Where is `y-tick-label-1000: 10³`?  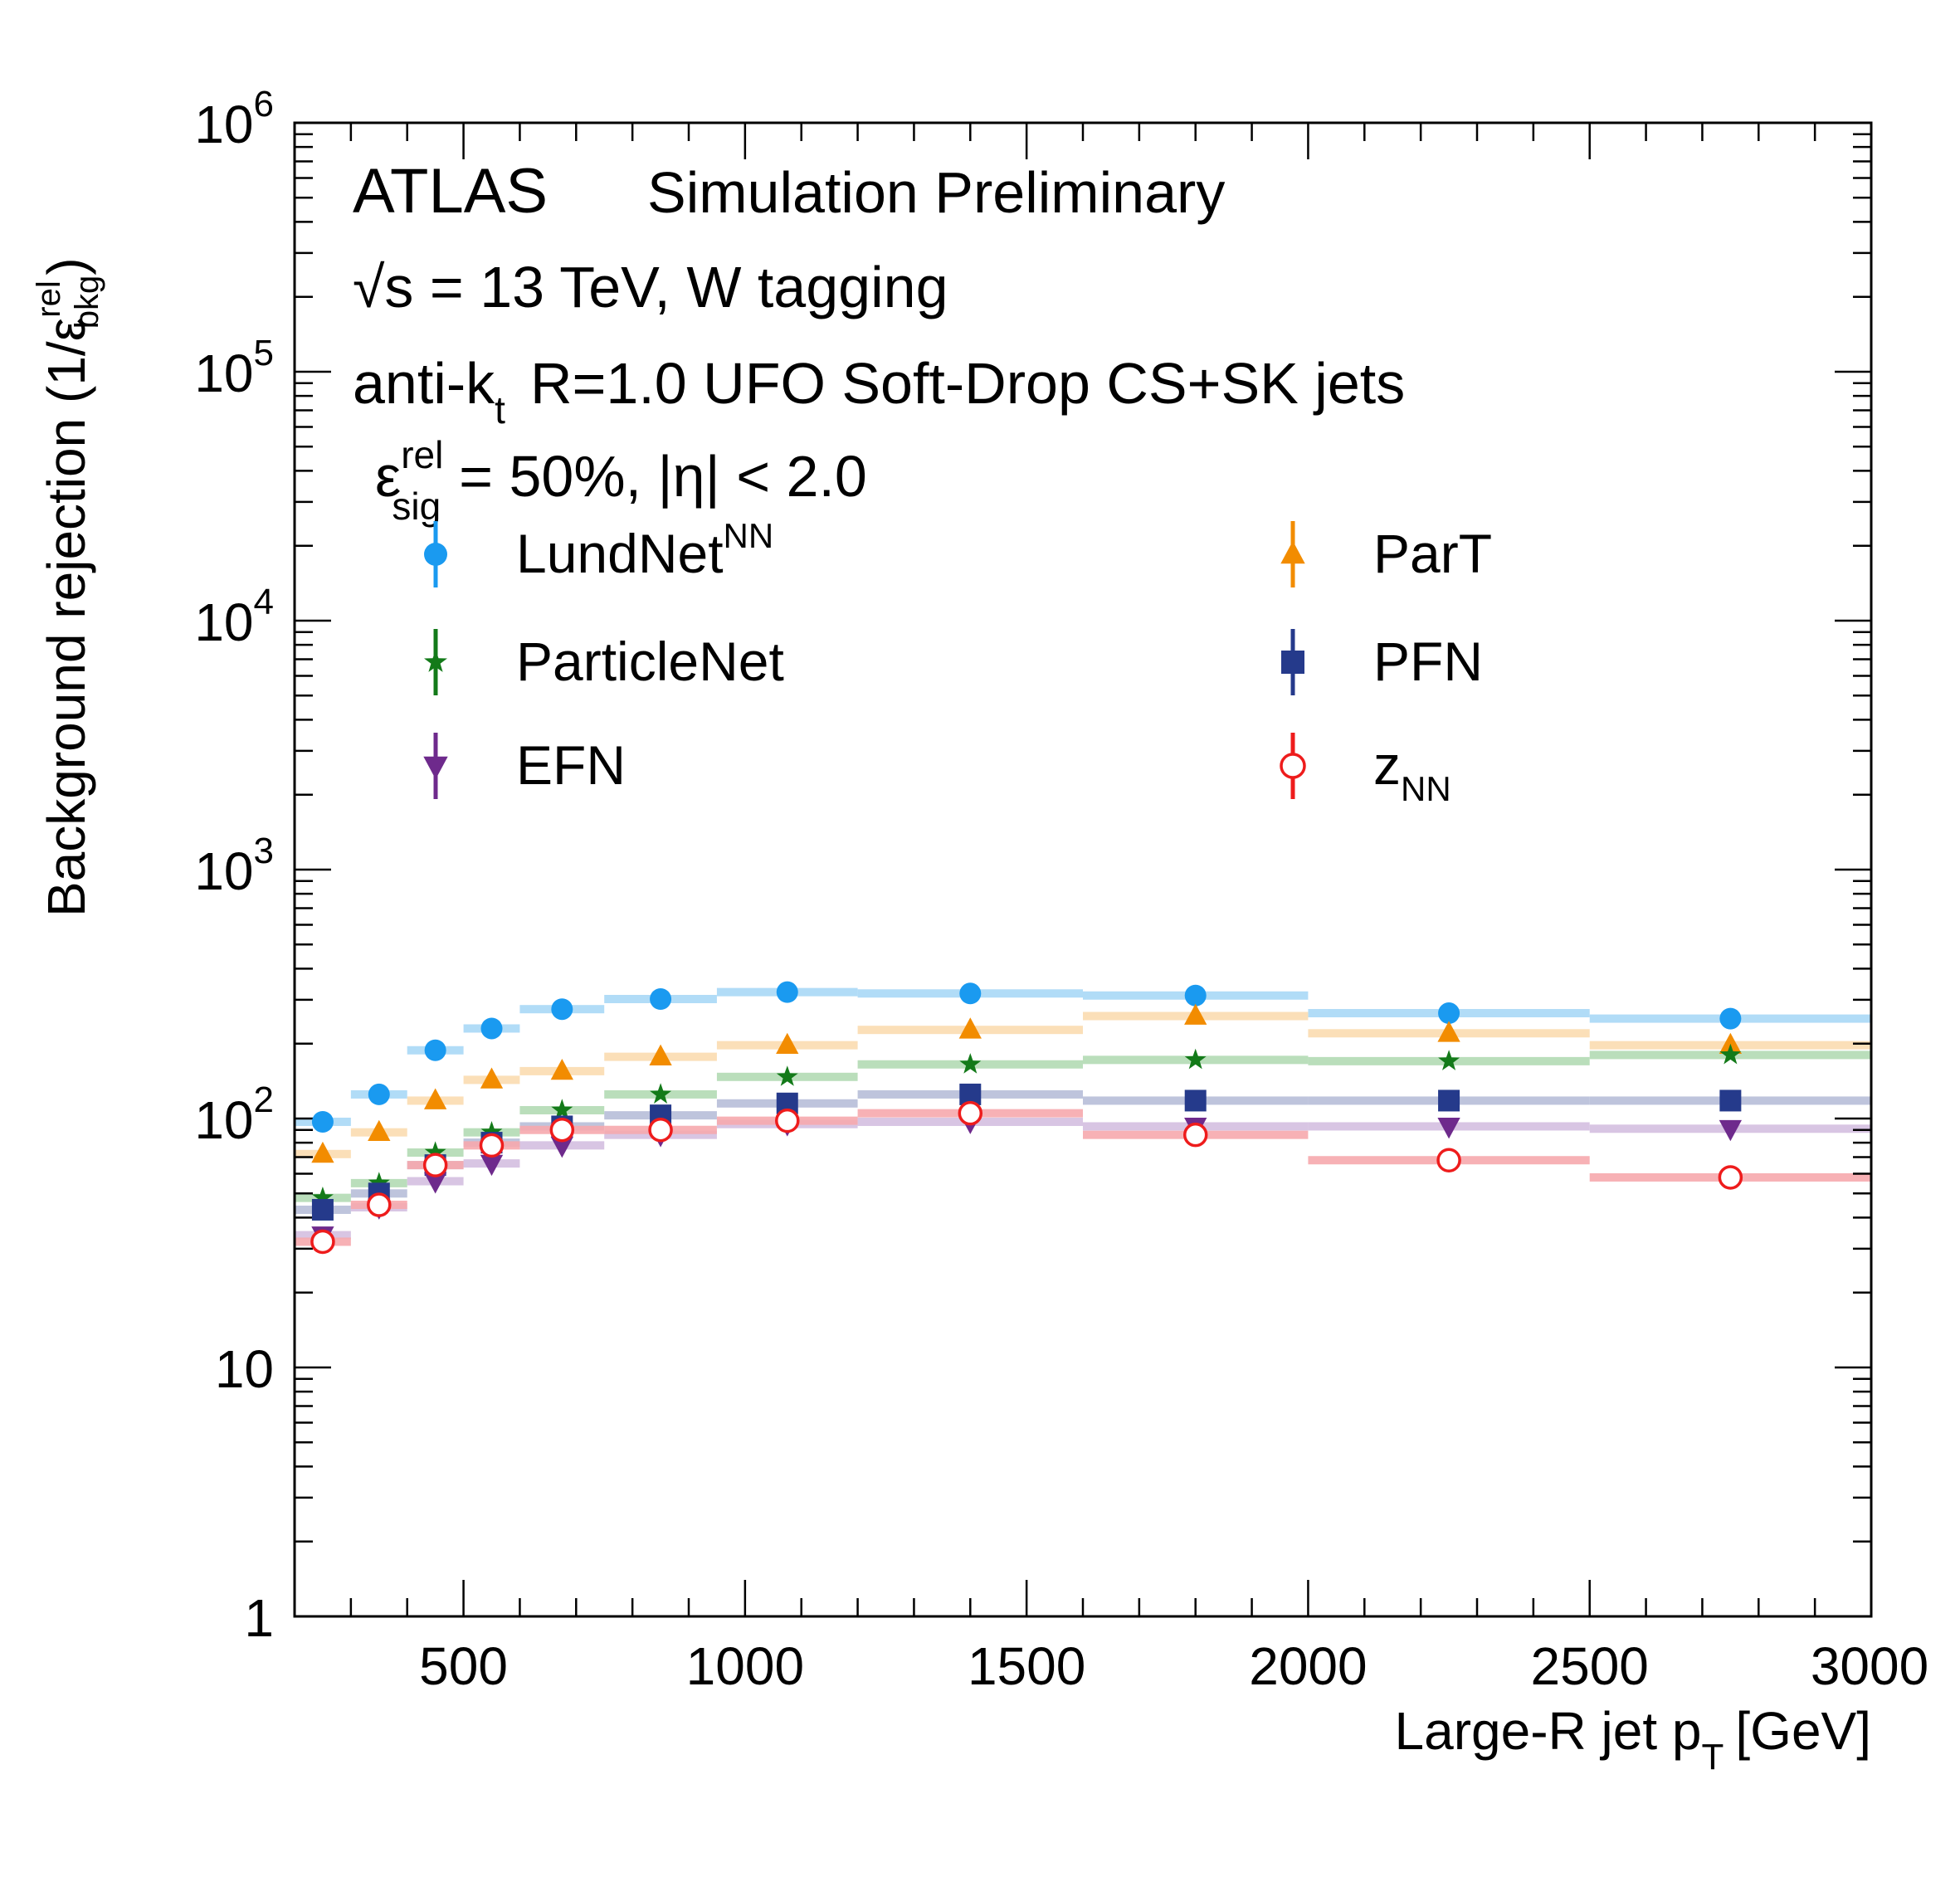 y-tick-label-1000: 10³ is located at coordinates (234, 866).